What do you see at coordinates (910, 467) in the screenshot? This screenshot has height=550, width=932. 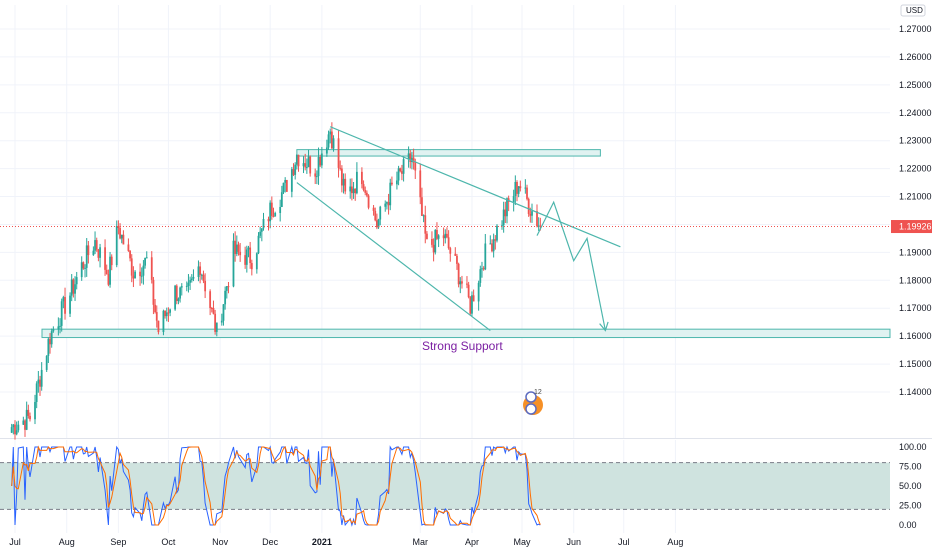 I see `oscillator-tick-label: 75.00` at bounding box center [910, 467].